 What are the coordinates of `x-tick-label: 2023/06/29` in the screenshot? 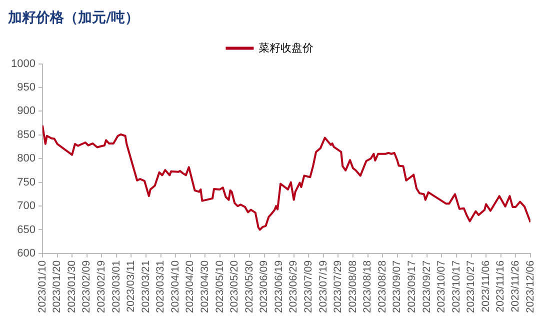 It's located at (294, 287).